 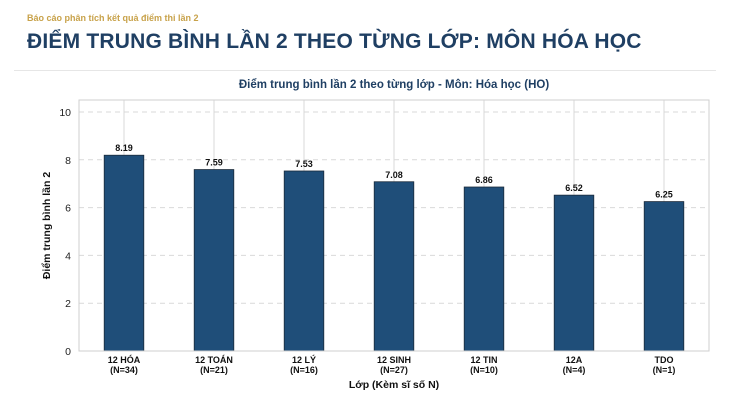 What do you see at coordinates (68, 256) in the screenshot?
I see `y-tick-label-2: 4` at bounding box center [68, 256].